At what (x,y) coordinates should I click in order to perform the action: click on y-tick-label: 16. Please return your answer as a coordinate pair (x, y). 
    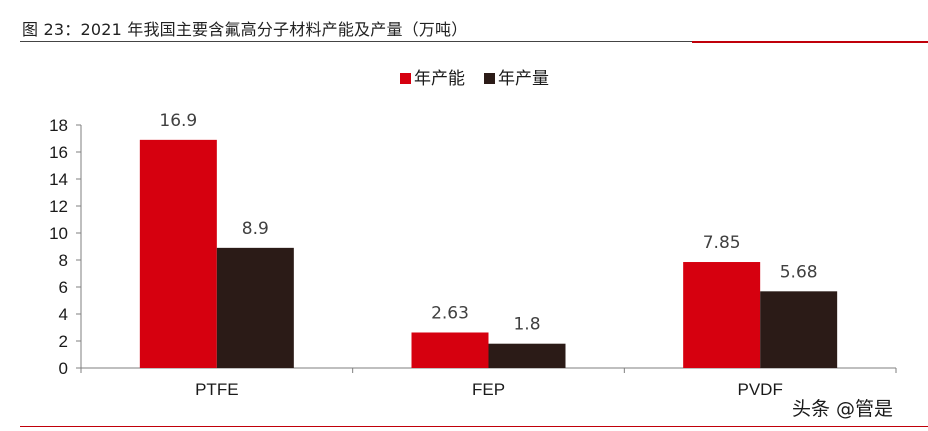
    Looking at the image, I should click on (58, 152).